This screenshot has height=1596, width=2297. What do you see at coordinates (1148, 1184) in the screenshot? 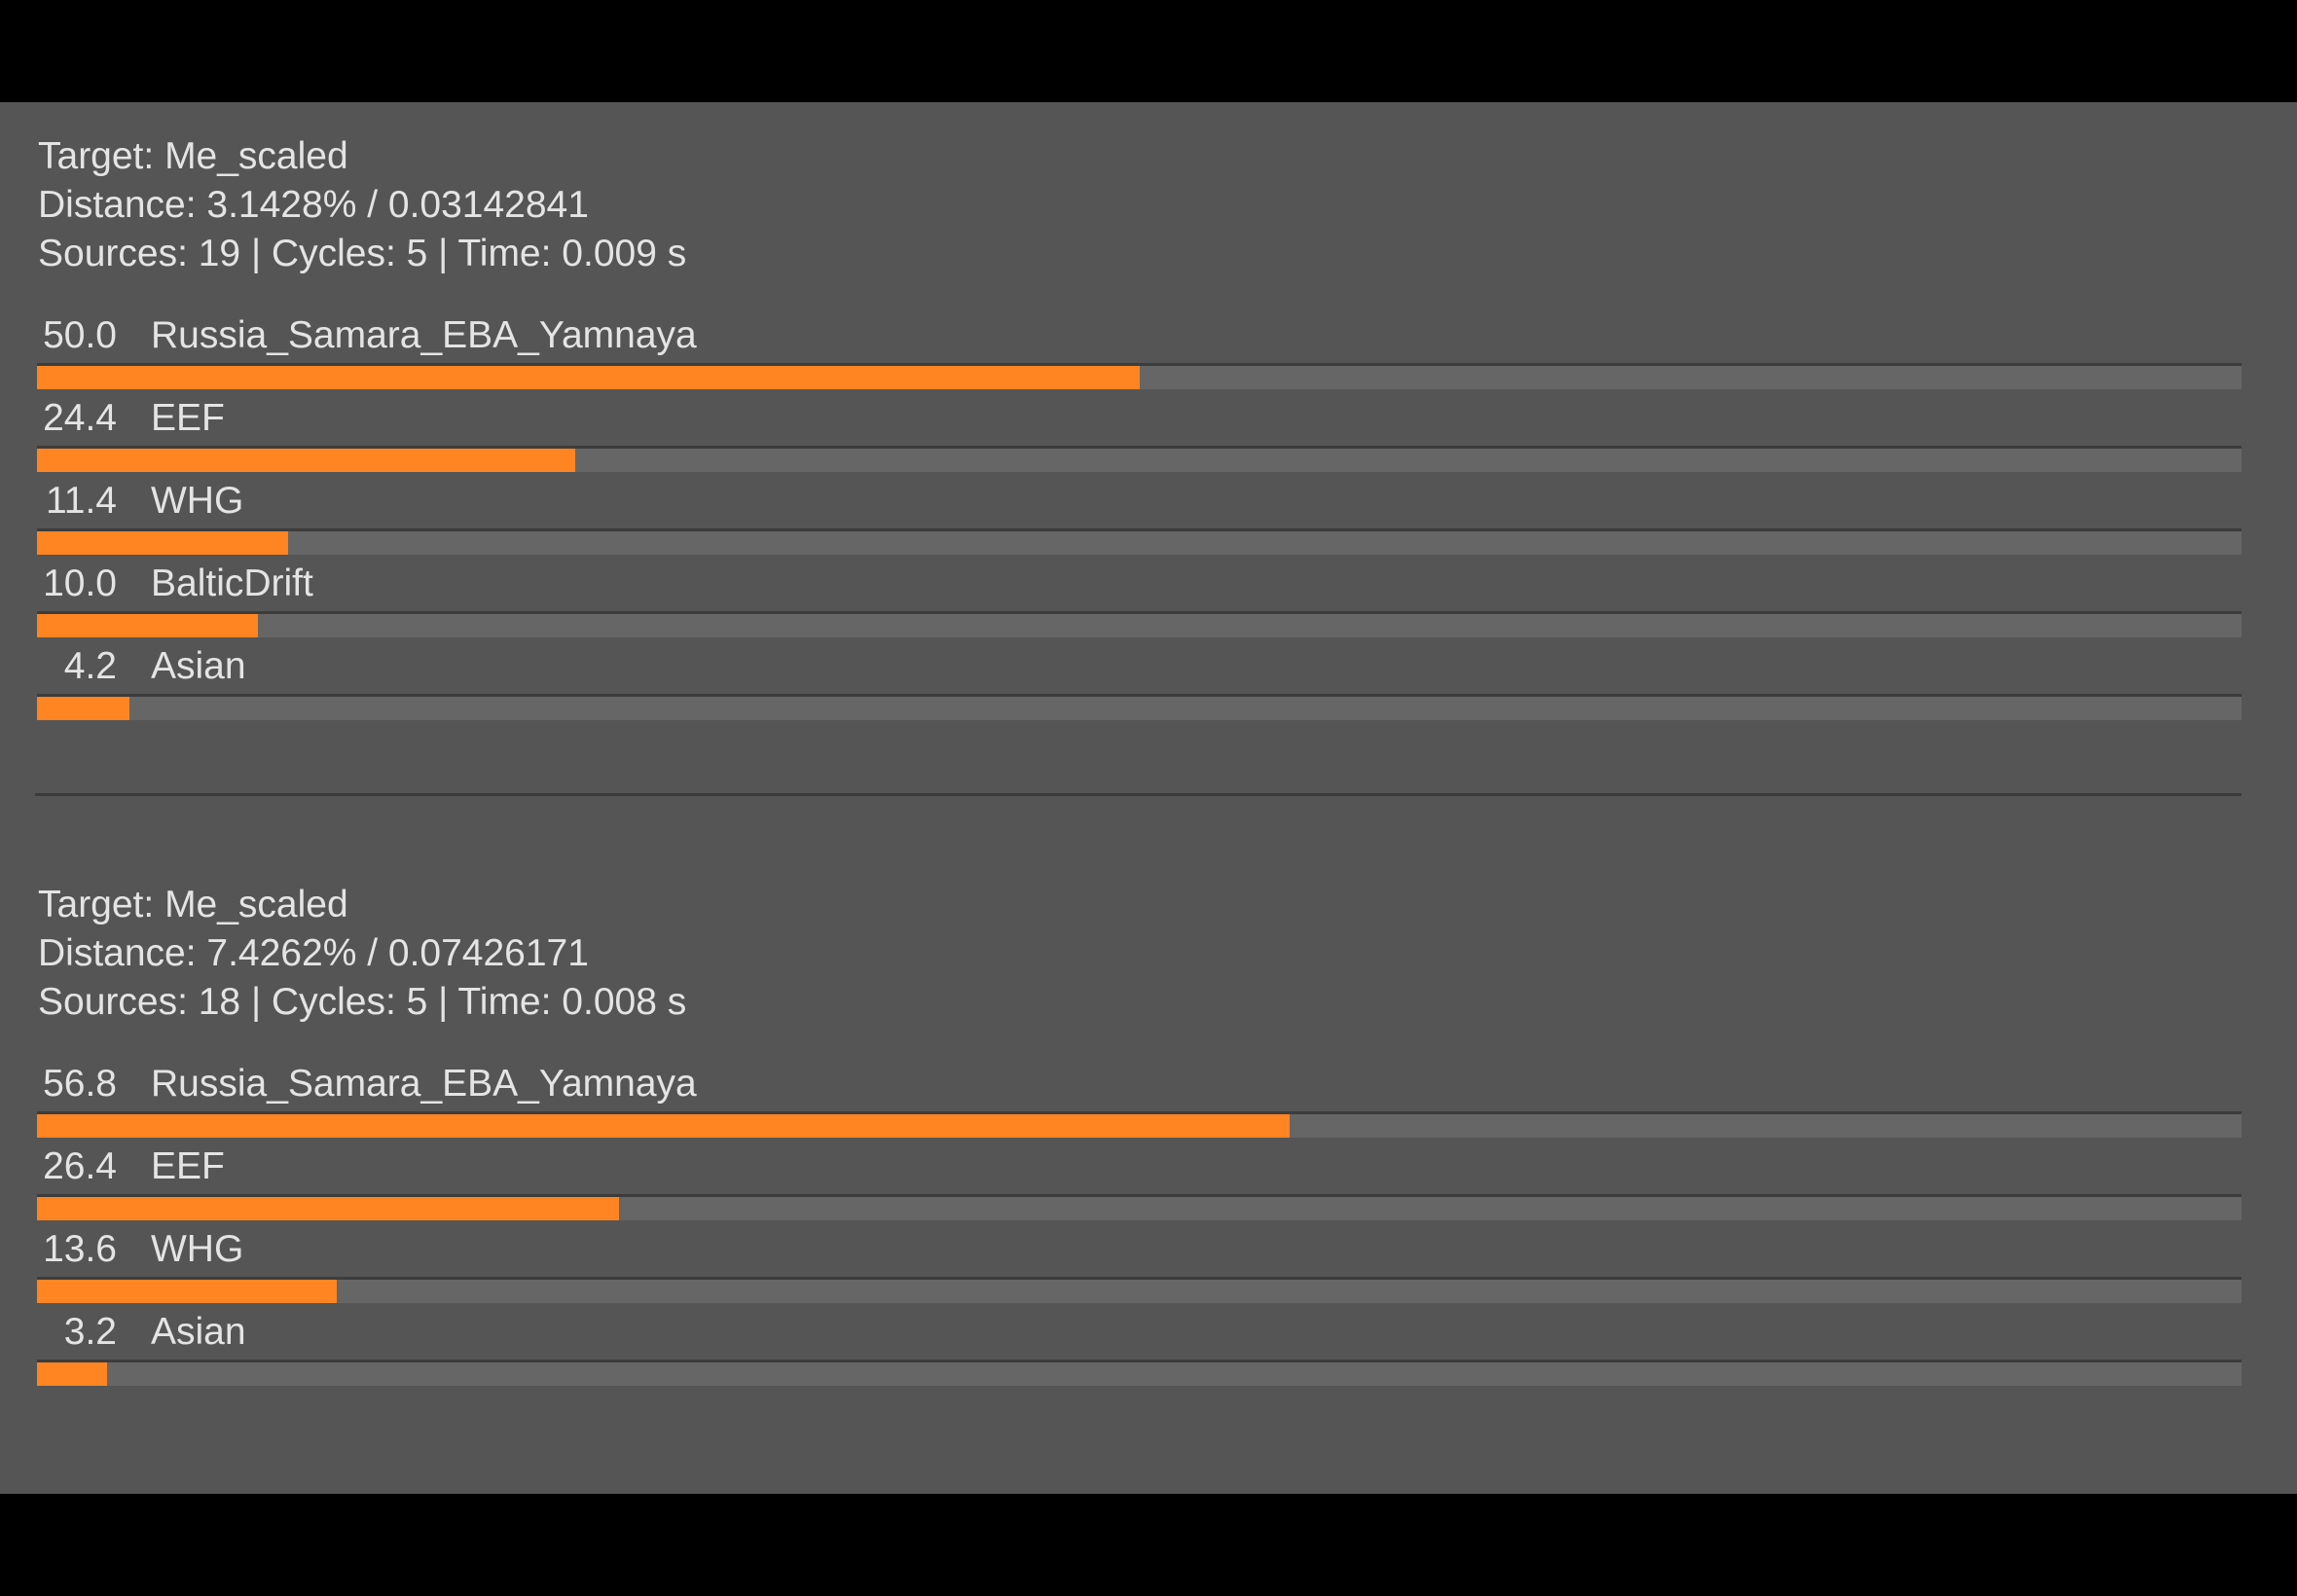
I see `component-row: 26.4 EEF` at bounding box center [1148, 1184].